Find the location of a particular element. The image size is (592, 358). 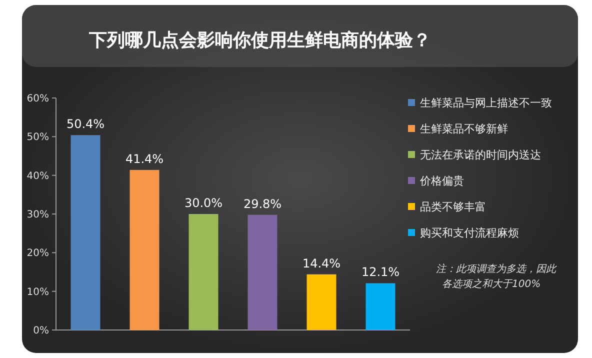

data-label: 12.1% is located at coordinates (380, 272).